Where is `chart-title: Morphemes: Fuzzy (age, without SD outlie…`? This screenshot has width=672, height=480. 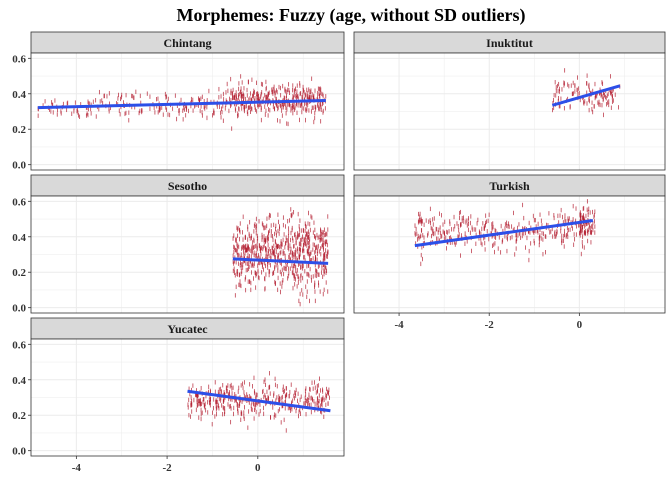
chart-title: Morphemes: Fuzzy (age, without SD outlie… is located at coordinates (351, 15).